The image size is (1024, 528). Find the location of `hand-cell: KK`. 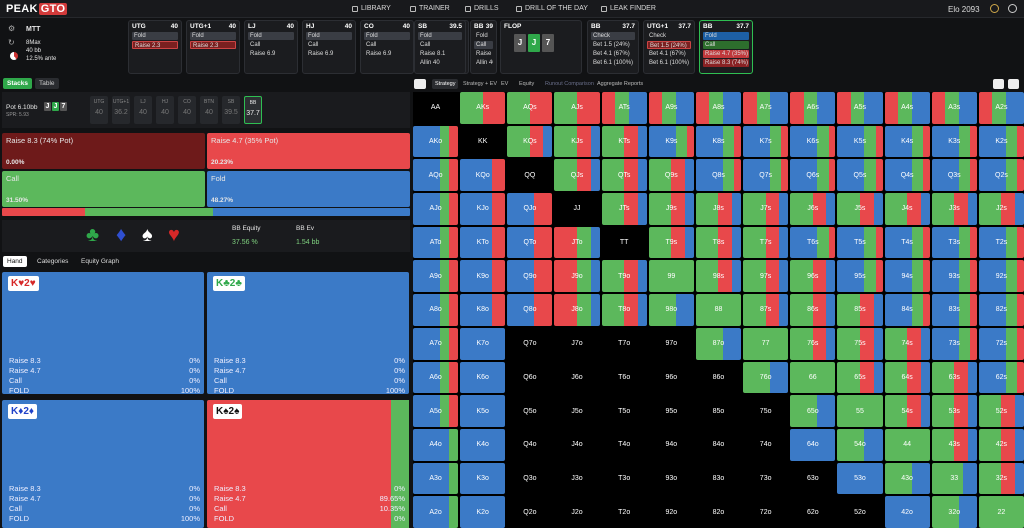

hand-cell: KK is located at coordinates (483, 141).